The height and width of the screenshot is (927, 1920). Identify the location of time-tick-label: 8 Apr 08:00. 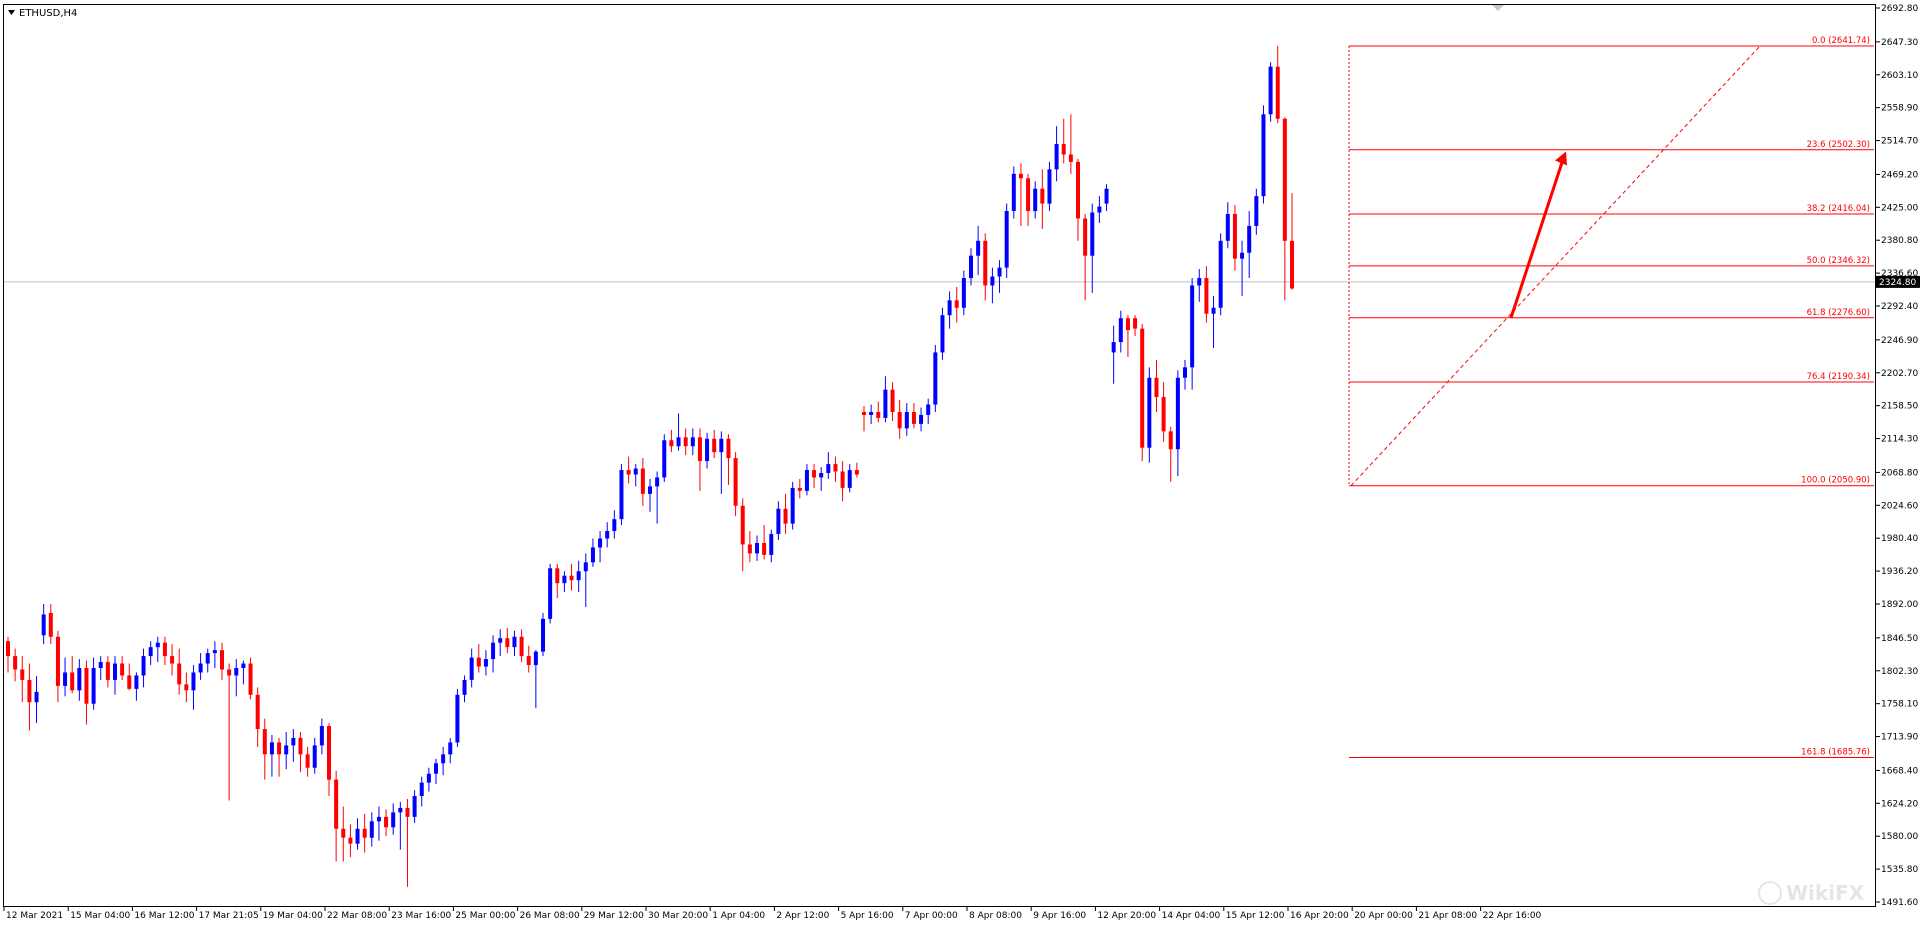
(995, 916).